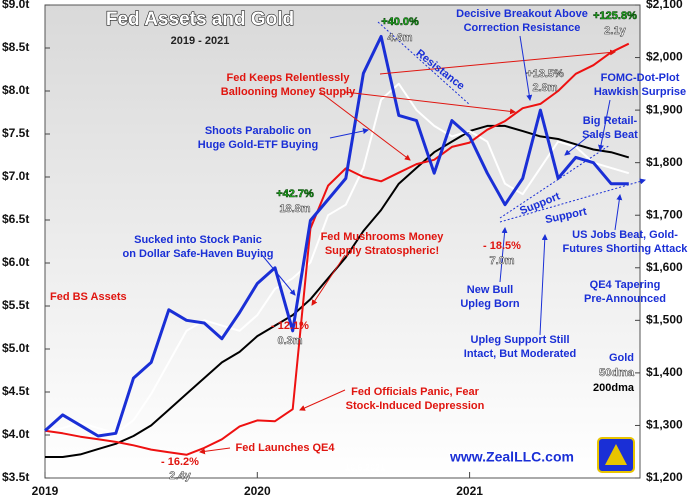 The width and height of the screenshot is (700, 500). What do you see at coordinates (572, 200) in the screenshot?
I see `support-line` at bounding box center [572, 200].